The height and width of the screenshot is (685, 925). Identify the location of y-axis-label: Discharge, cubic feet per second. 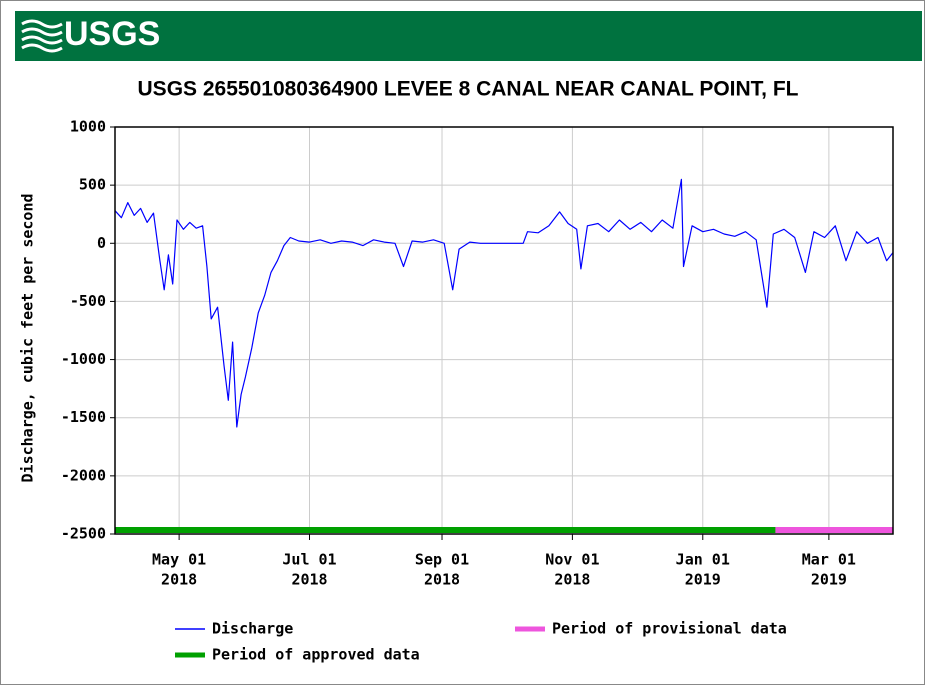
(28, 338).